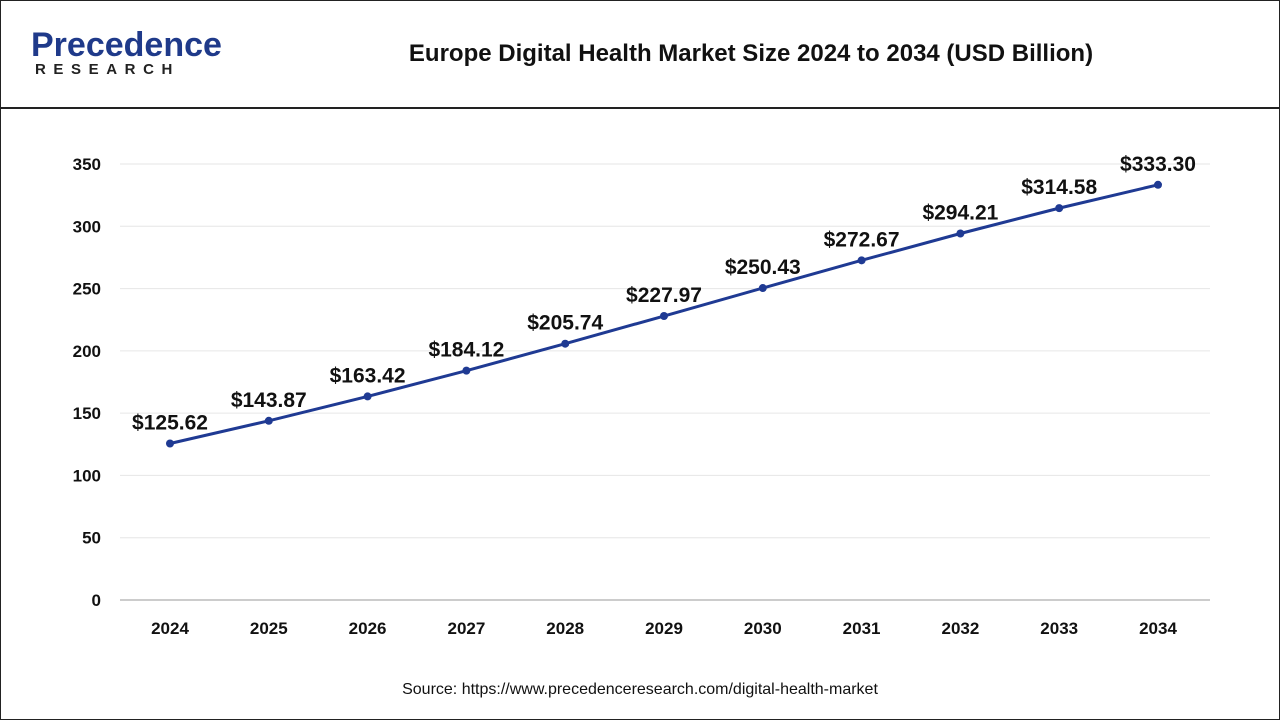 The image size is (1280, 720). Describe the element at coordinates (170, 628) in the screenshot. I see `x-tick-label: 2024` at that location.